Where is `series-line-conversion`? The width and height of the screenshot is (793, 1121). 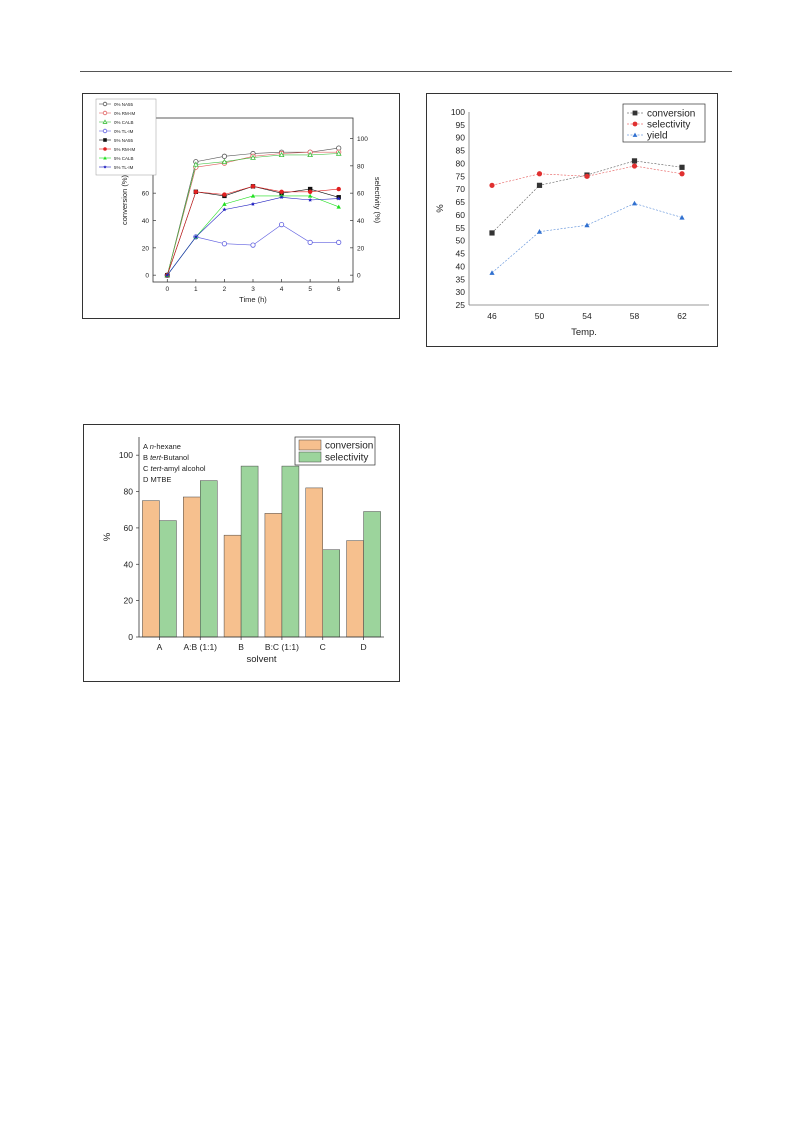 series-line-conversion is located at coordinates (587, 197).